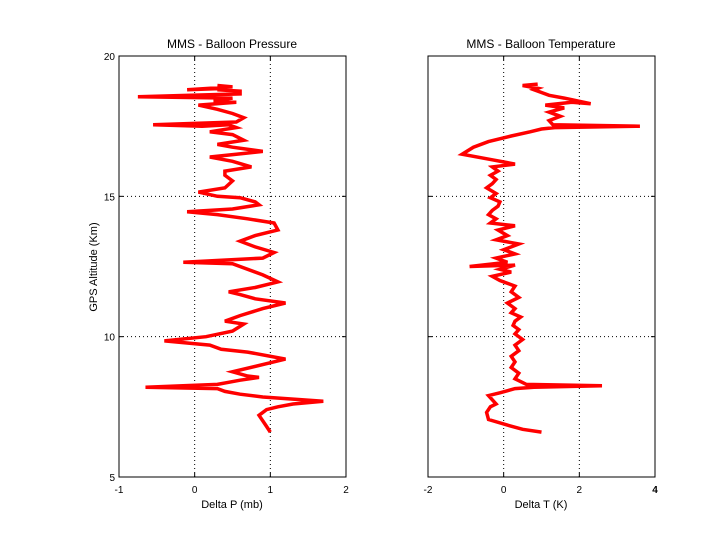  I want to click on pressure-xtick-label: 0, so click(195, 490).